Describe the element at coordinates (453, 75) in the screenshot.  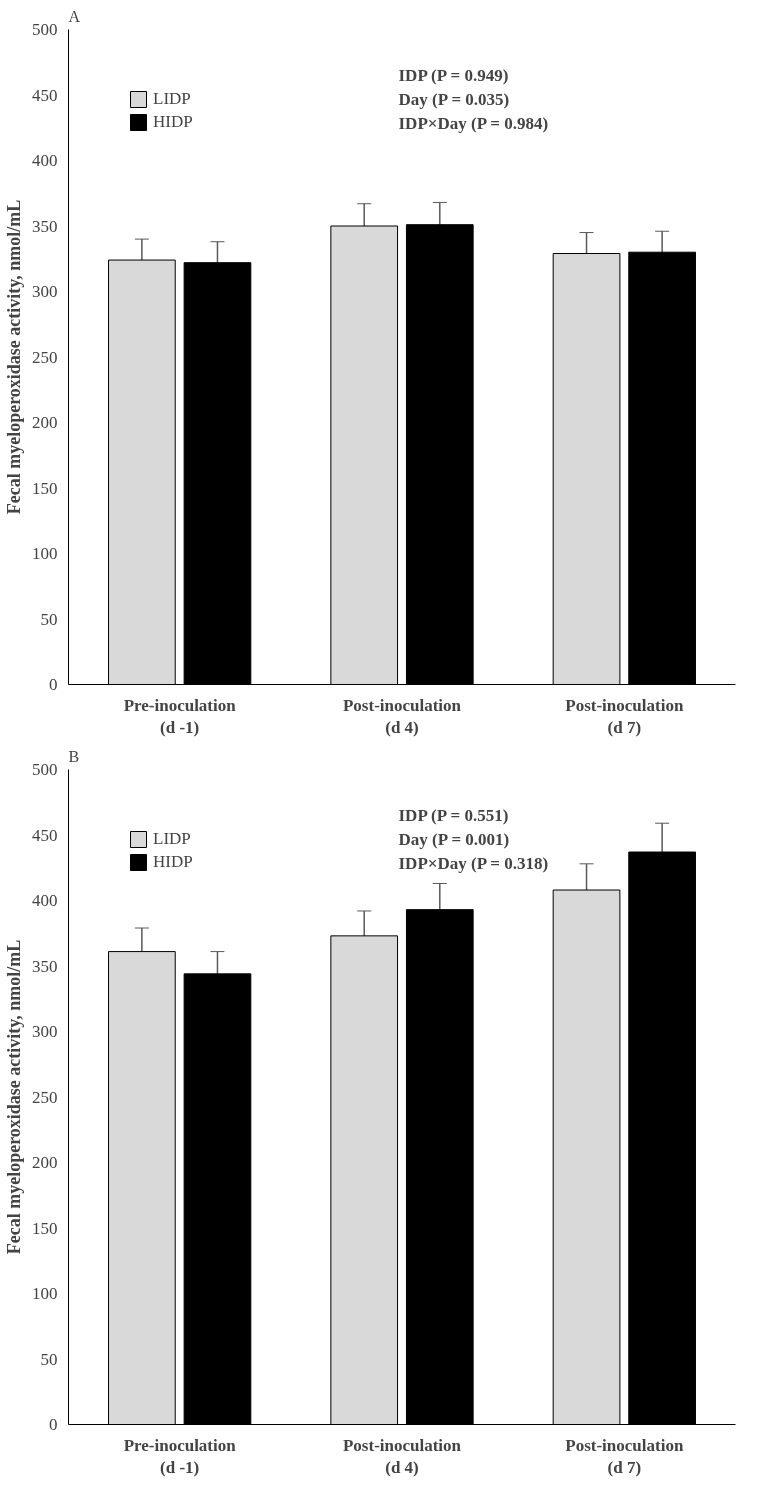
I see `annotation: IDP (P = 0.949)` at that location.